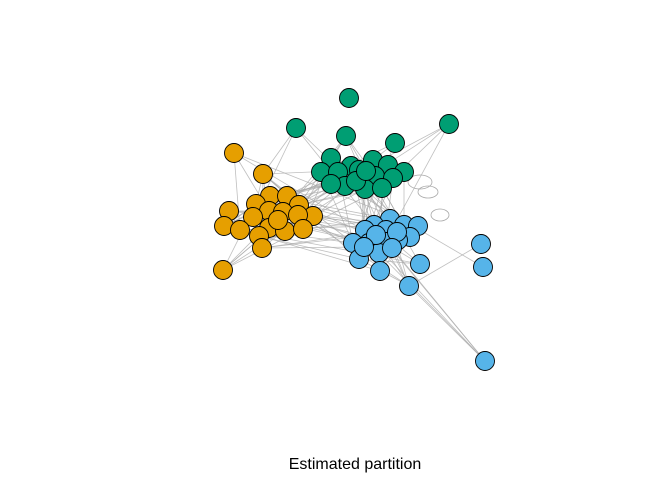 Image resolution: width=672 pixels, height=480 pixels. Describe the element at coordinates (355, 464) in the screenshot. I see `graph-caption: Estimated partition` at that location.